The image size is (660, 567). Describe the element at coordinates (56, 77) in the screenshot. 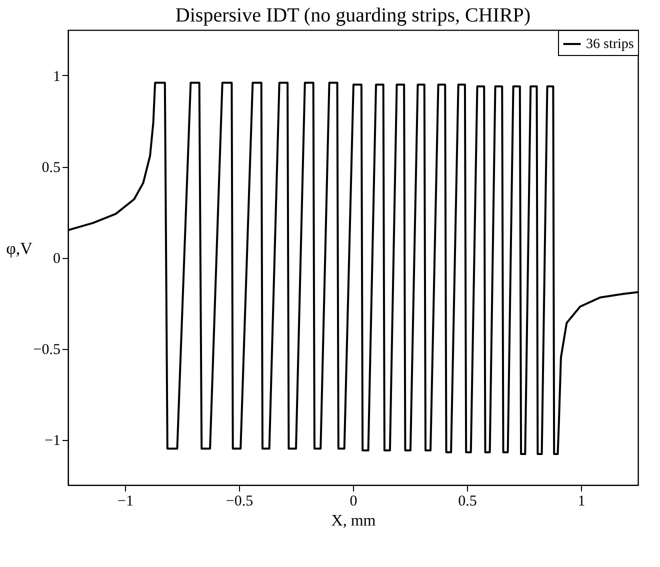

I see `y-tick-label: 1` at that location.